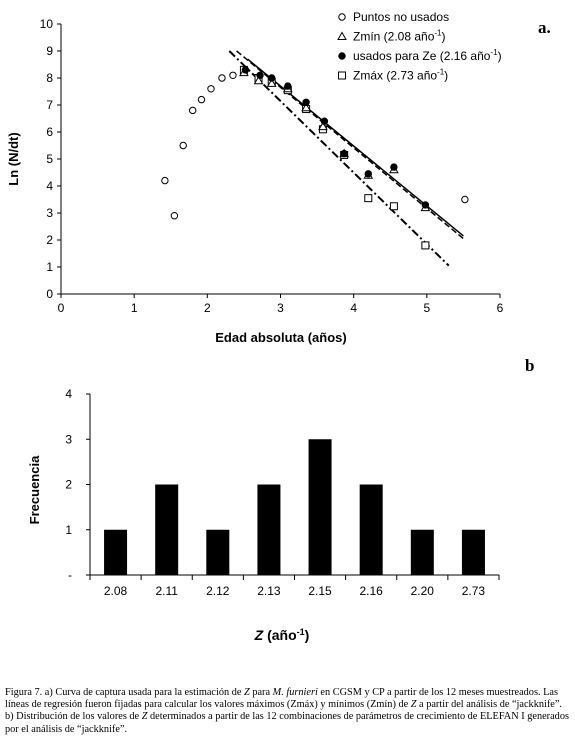 Image resolution: width=575 pixels, height=744 pixels. I want to click on x-axis-label-b: Z (año-1), so click(282, 635).